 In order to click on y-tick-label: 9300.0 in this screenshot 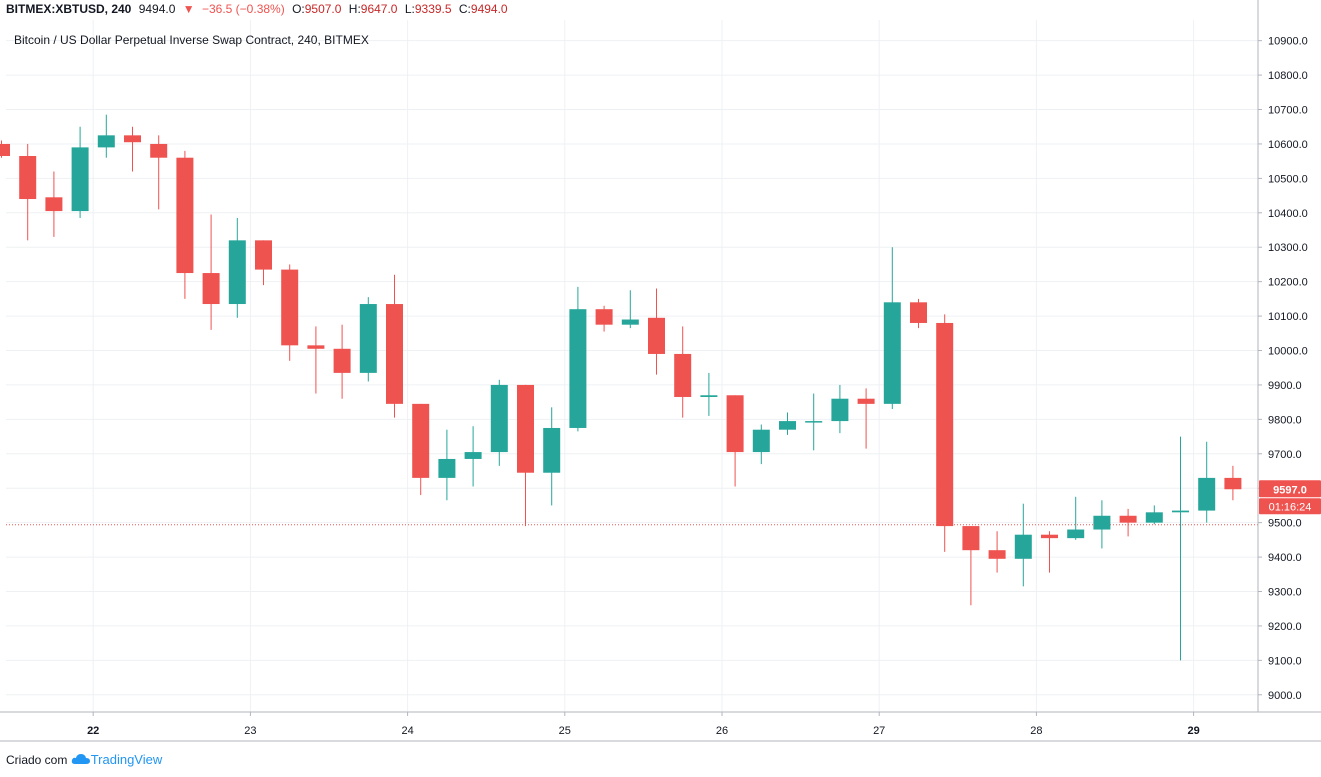, I will do `click(1285, 593)`.